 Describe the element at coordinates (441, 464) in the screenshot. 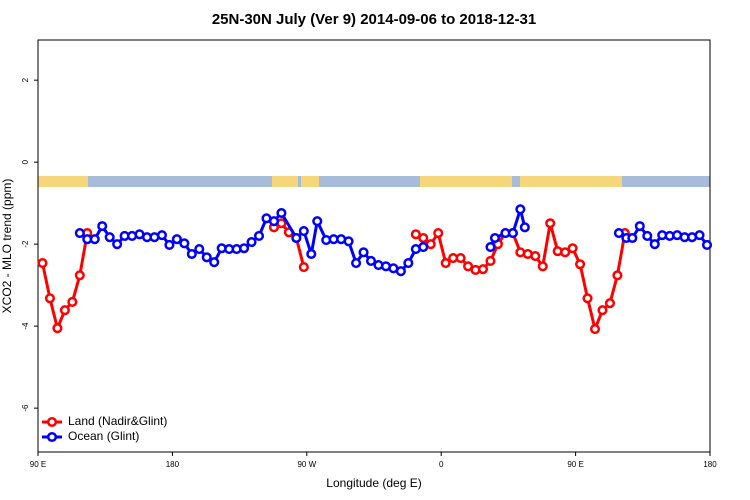

I see `x-tick-label: 0` at that location.